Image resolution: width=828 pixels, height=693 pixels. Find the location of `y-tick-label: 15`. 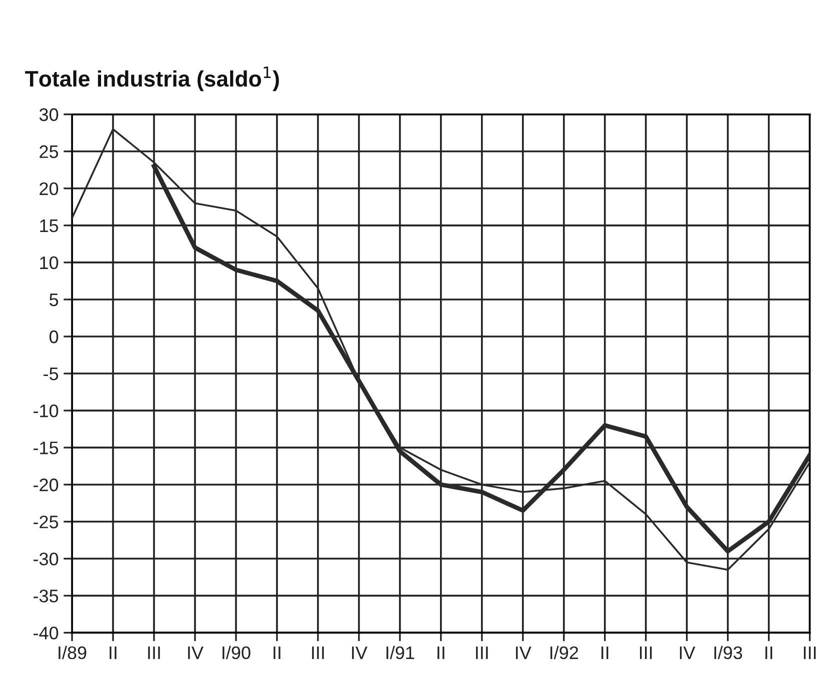

y-tick-label: 15 is located at coordinates (49, 226).